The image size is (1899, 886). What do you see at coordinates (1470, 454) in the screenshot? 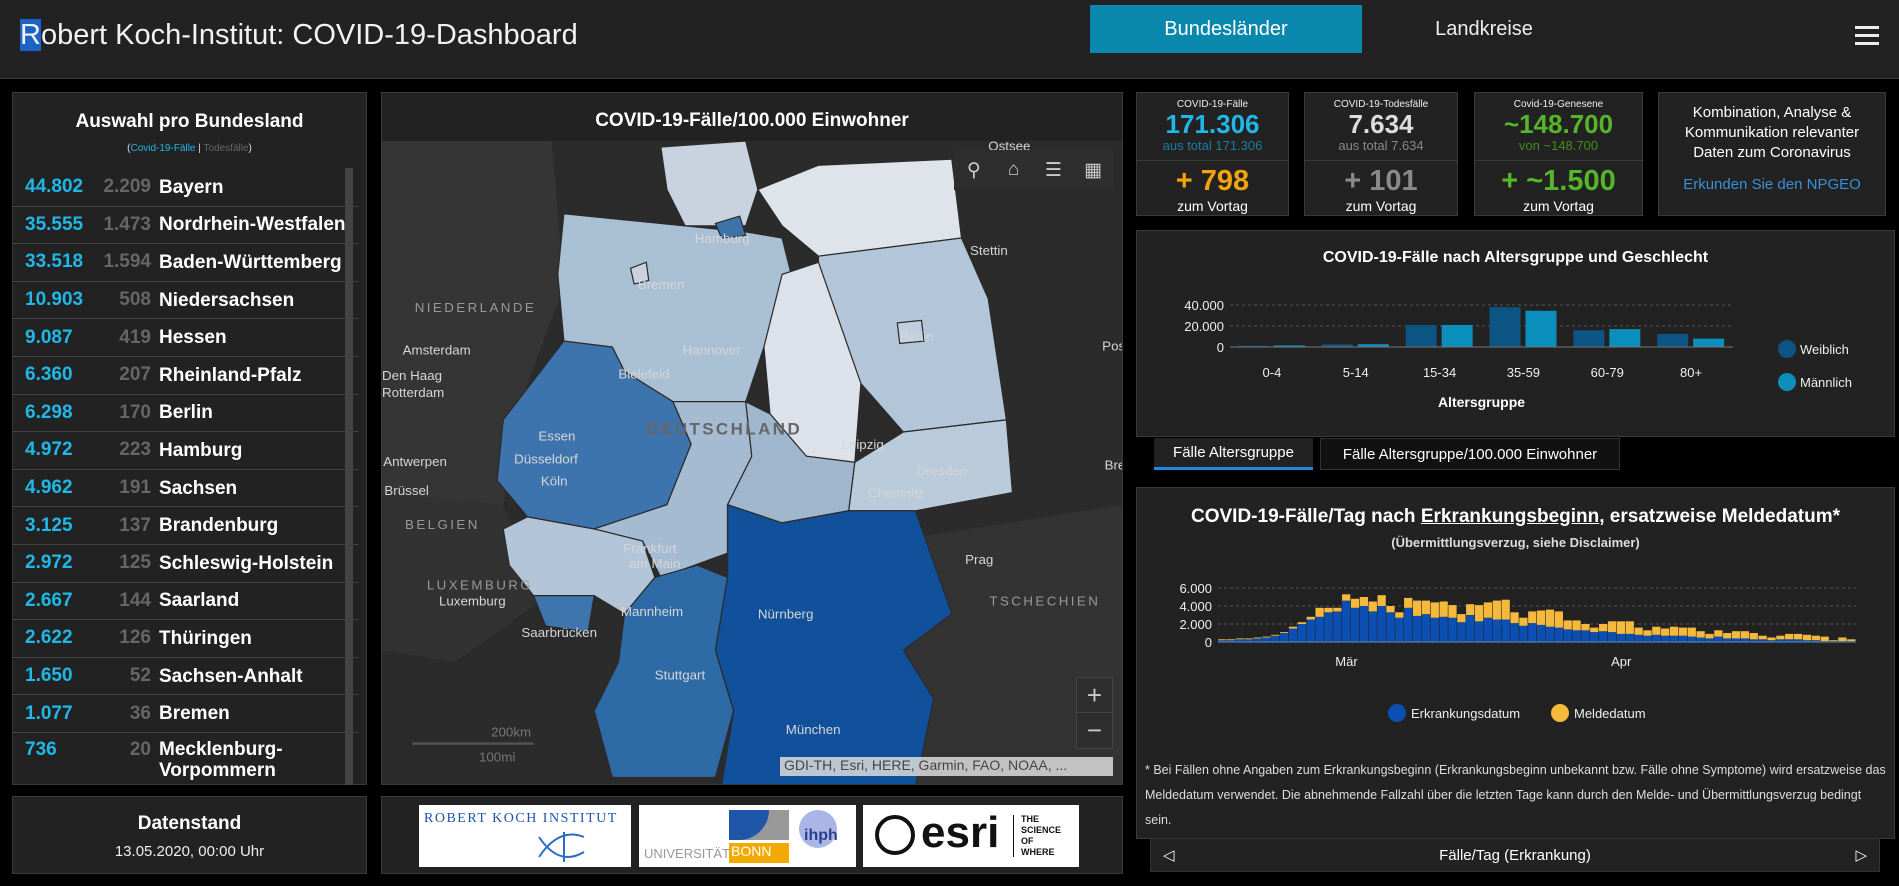
I see `tab-faelle-altersgruppe-100k: Fälle Altersgruppe/100.000 Einwohner` at bounding box center [1470, 454].